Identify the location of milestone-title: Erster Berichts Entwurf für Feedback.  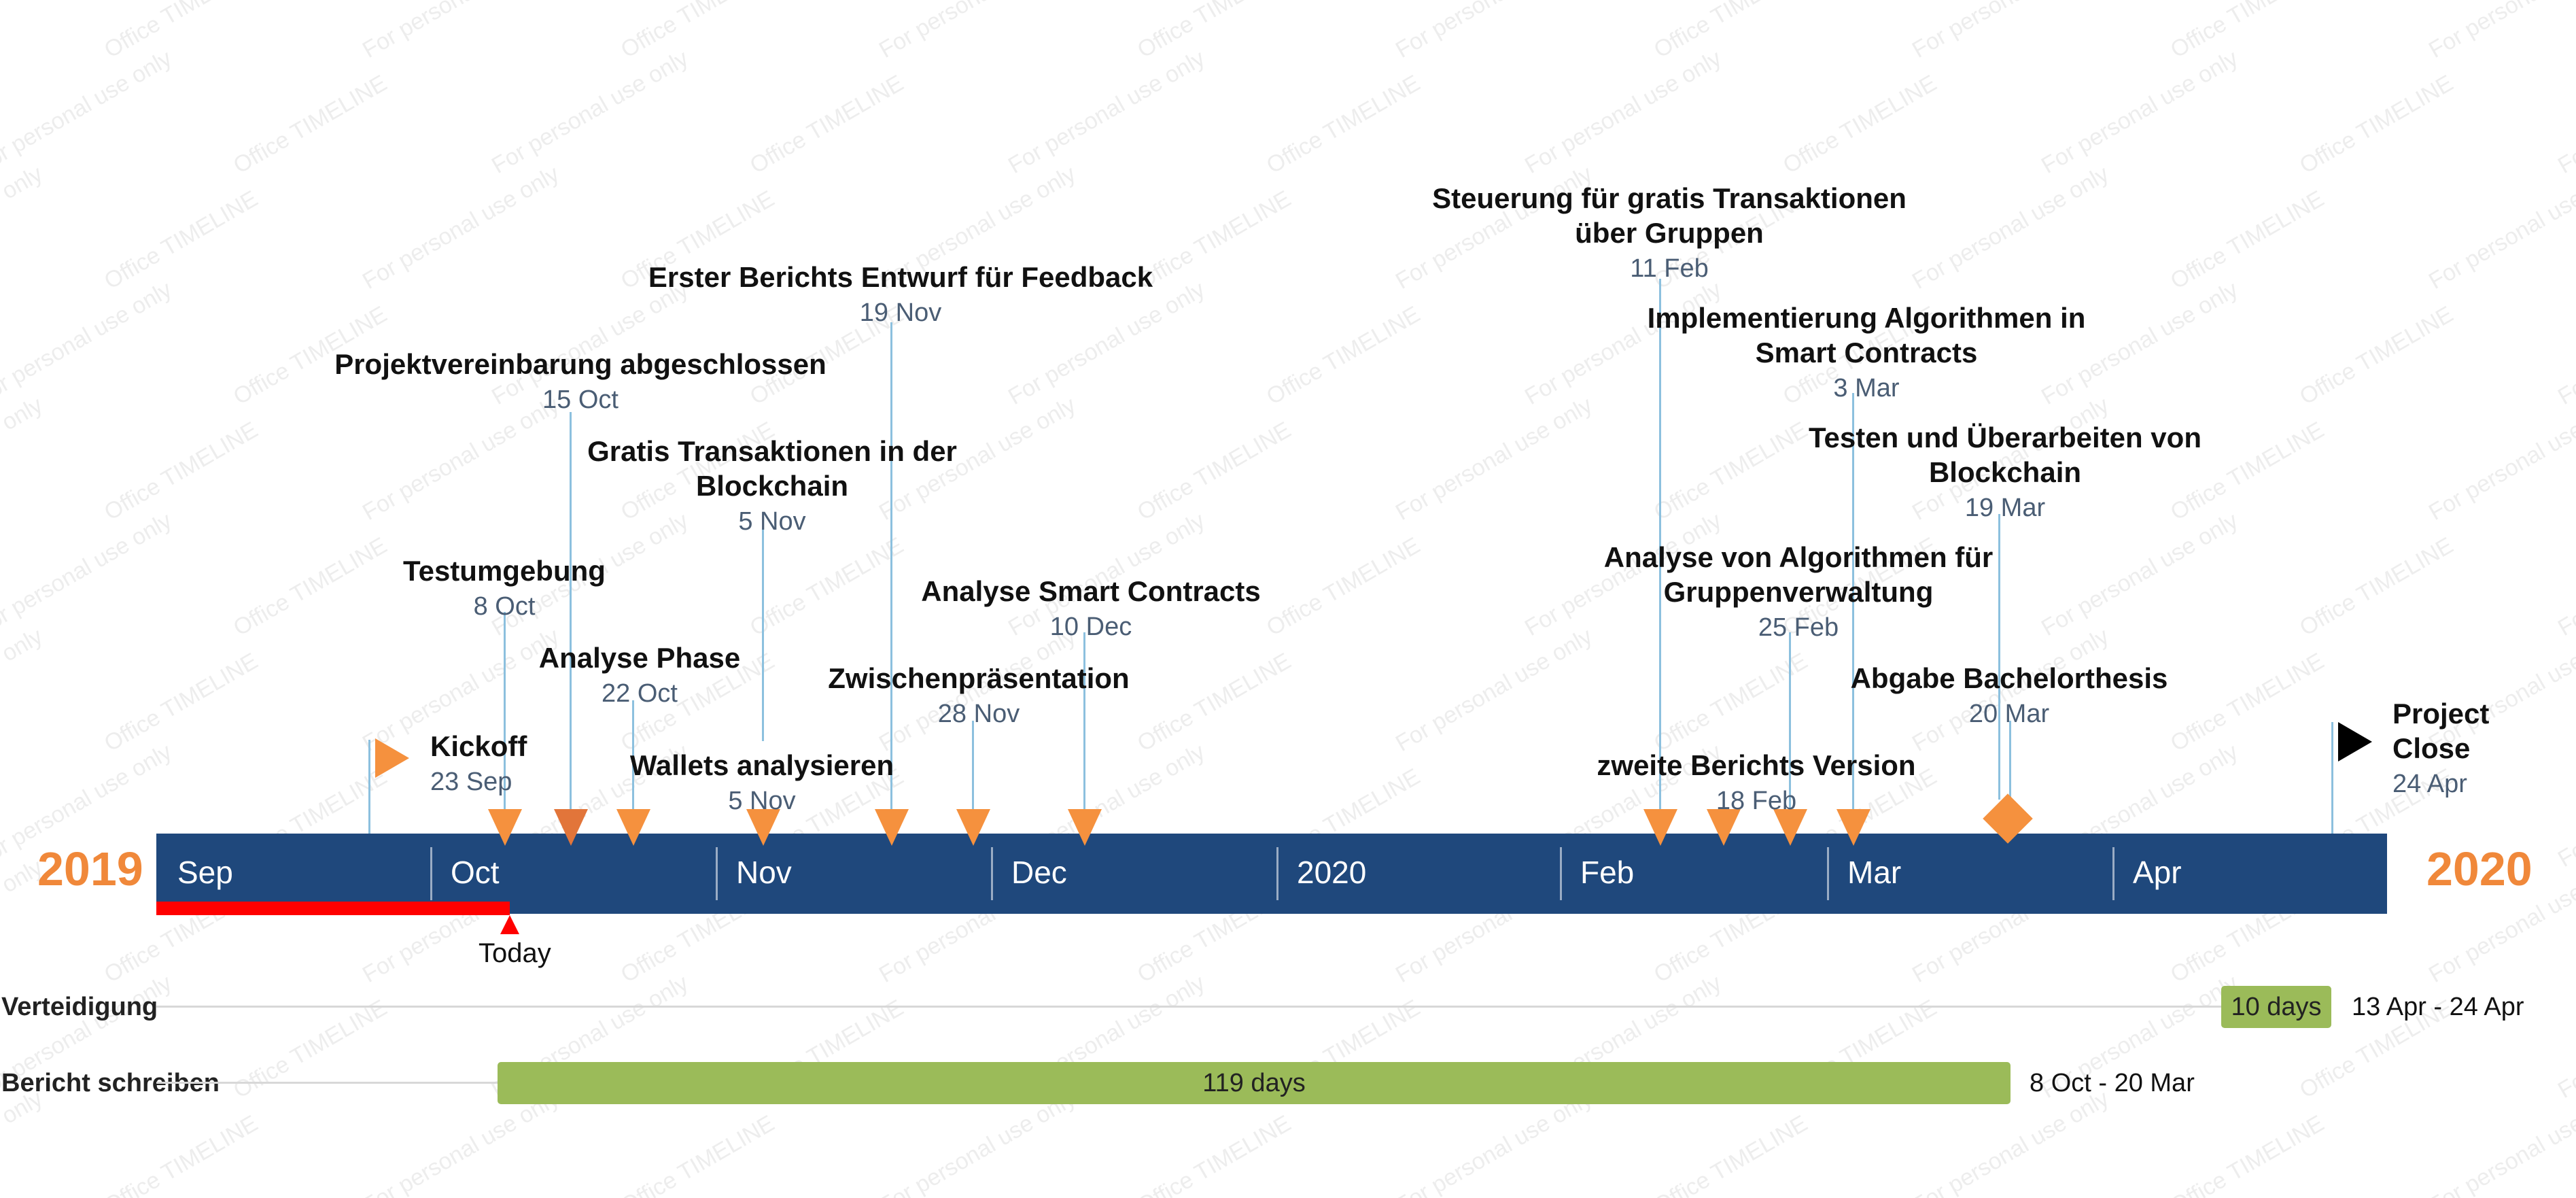
(900, 277).